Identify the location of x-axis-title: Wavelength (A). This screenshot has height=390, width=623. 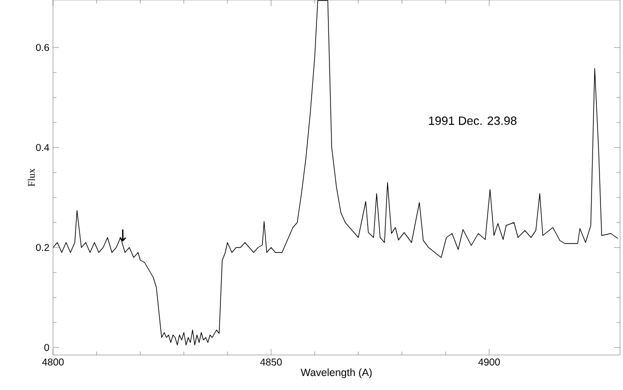
(336, 373).